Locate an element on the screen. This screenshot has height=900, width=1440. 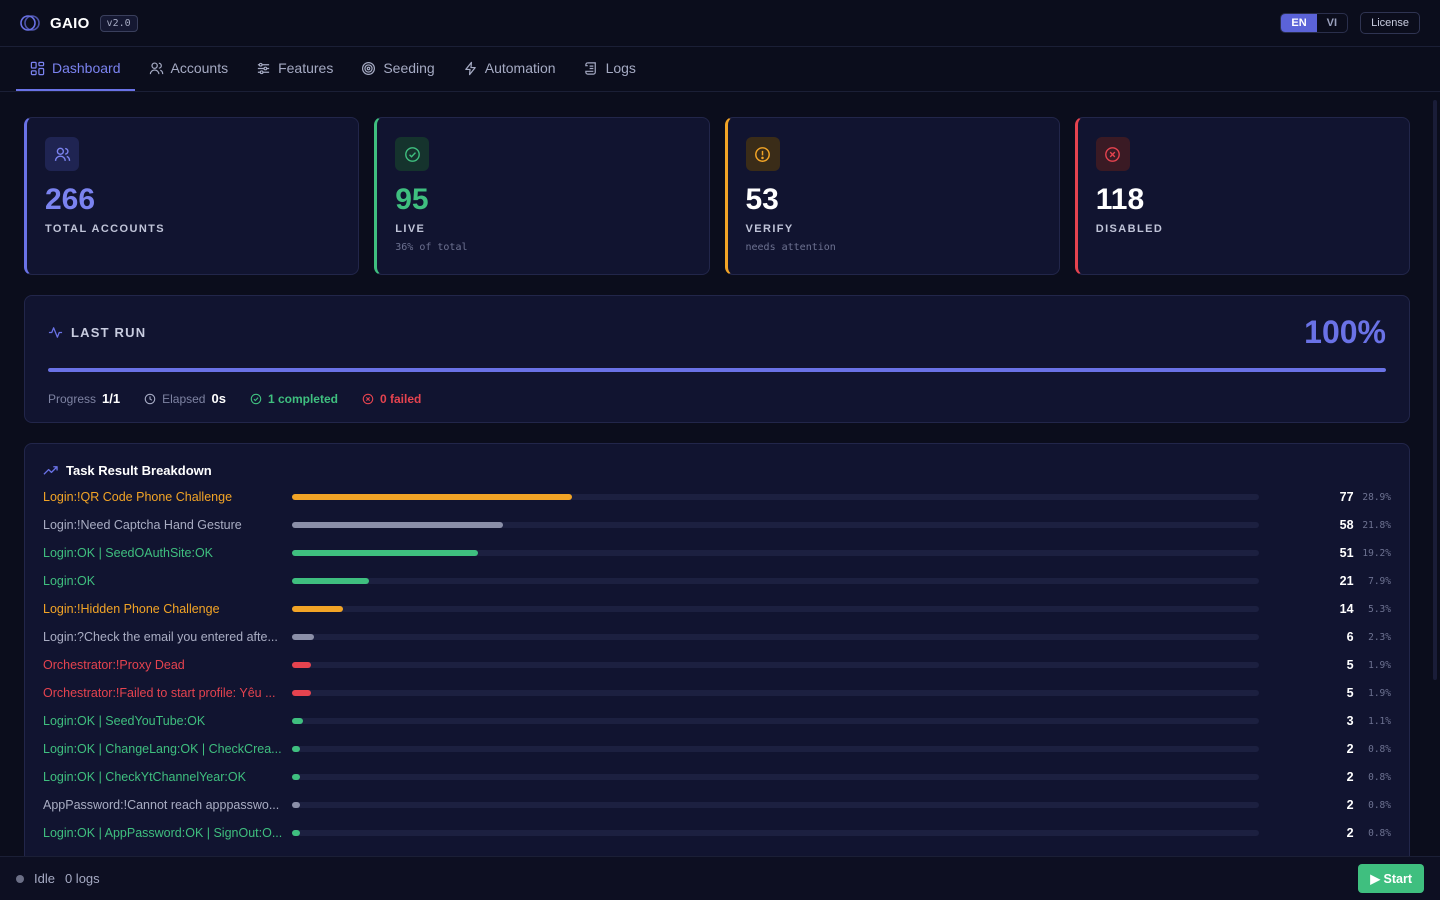
sliders-icon is located at coordinates (263, 68).